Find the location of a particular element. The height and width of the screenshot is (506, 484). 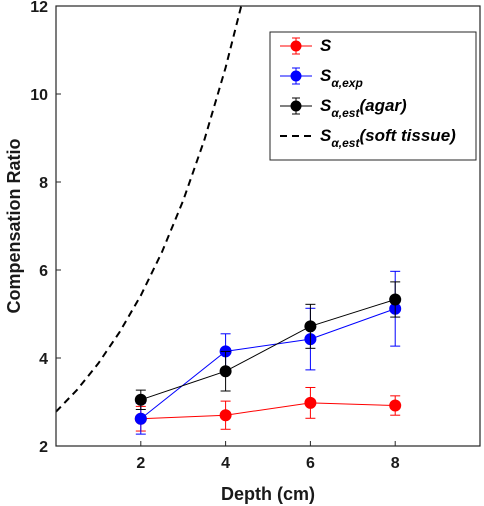

legend-label: Sα,est(agar) is located at coordinates (363, 108).